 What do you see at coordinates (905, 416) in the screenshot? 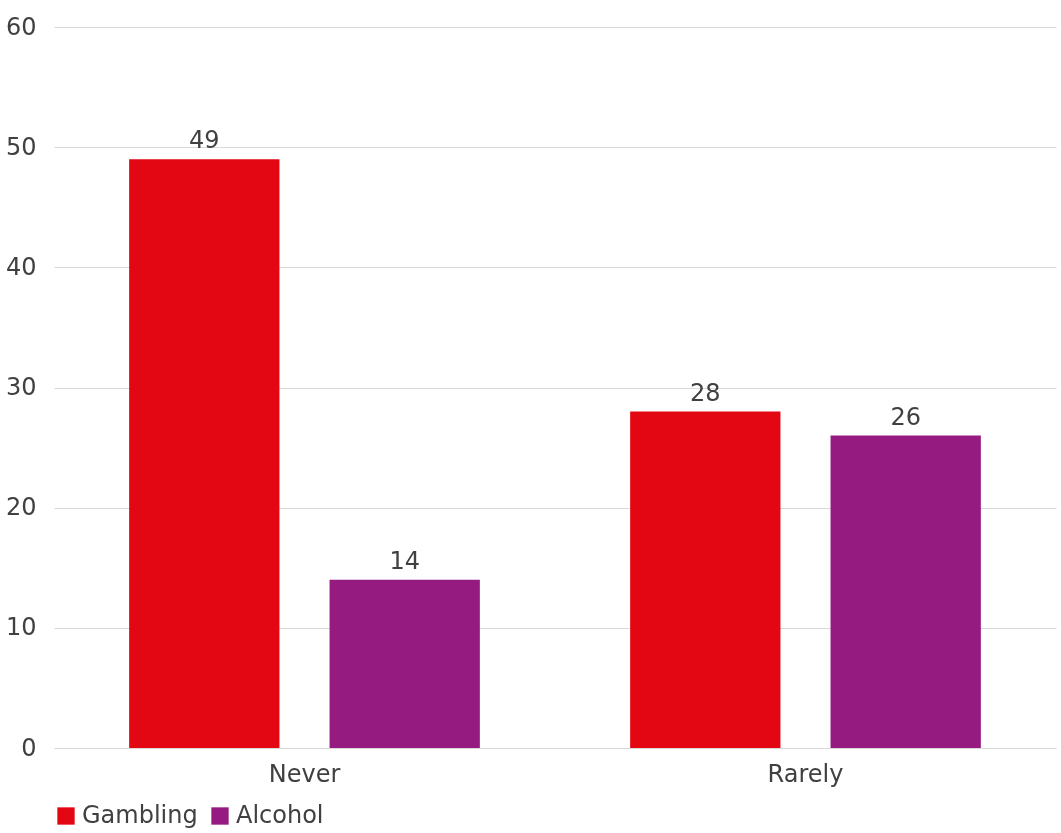
I see `data-label: 26` at bounding box center [905, 416].